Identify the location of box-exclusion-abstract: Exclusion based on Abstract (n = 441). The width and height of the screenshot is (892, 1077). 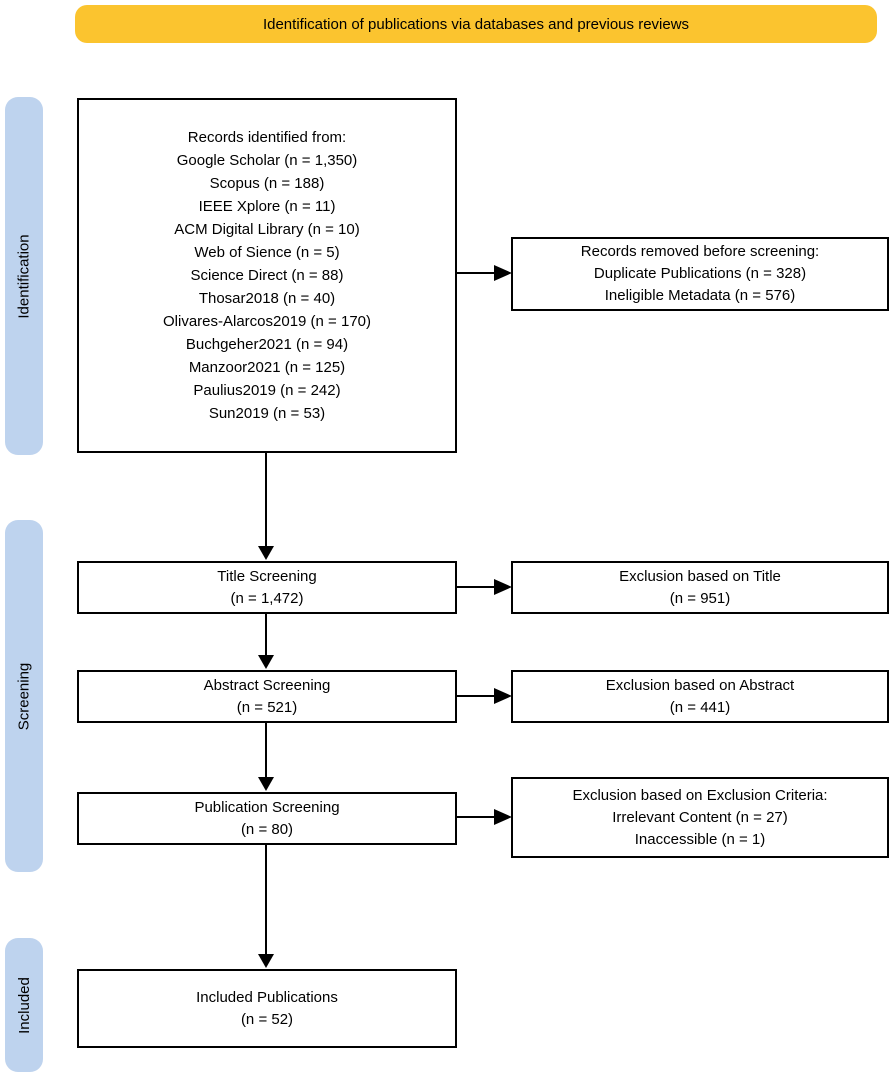
(700, 696).